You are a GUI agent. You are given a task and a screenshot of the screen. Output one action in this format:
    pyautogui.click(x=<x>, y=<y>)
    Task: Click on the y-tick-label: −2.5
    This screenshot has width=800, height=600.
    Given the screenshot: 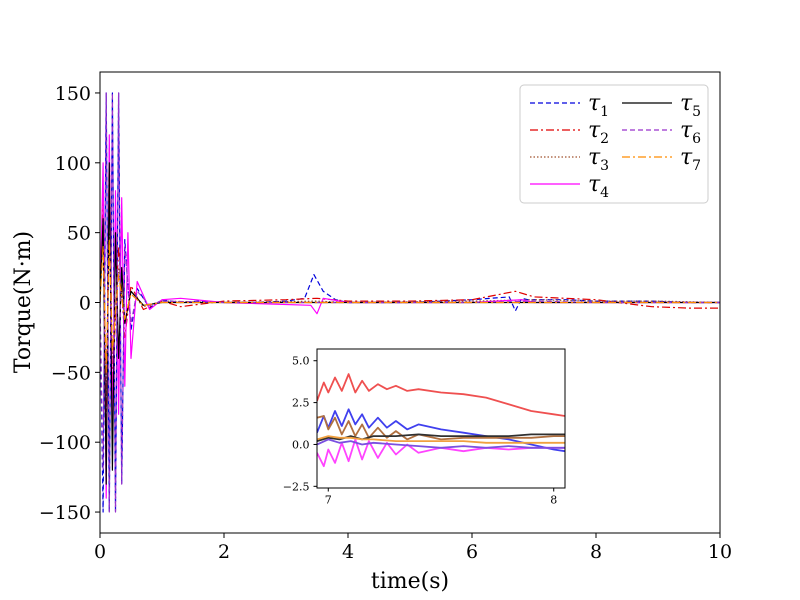 What is the action you would take?
    pyautogui.click(x=296, y=486)
    